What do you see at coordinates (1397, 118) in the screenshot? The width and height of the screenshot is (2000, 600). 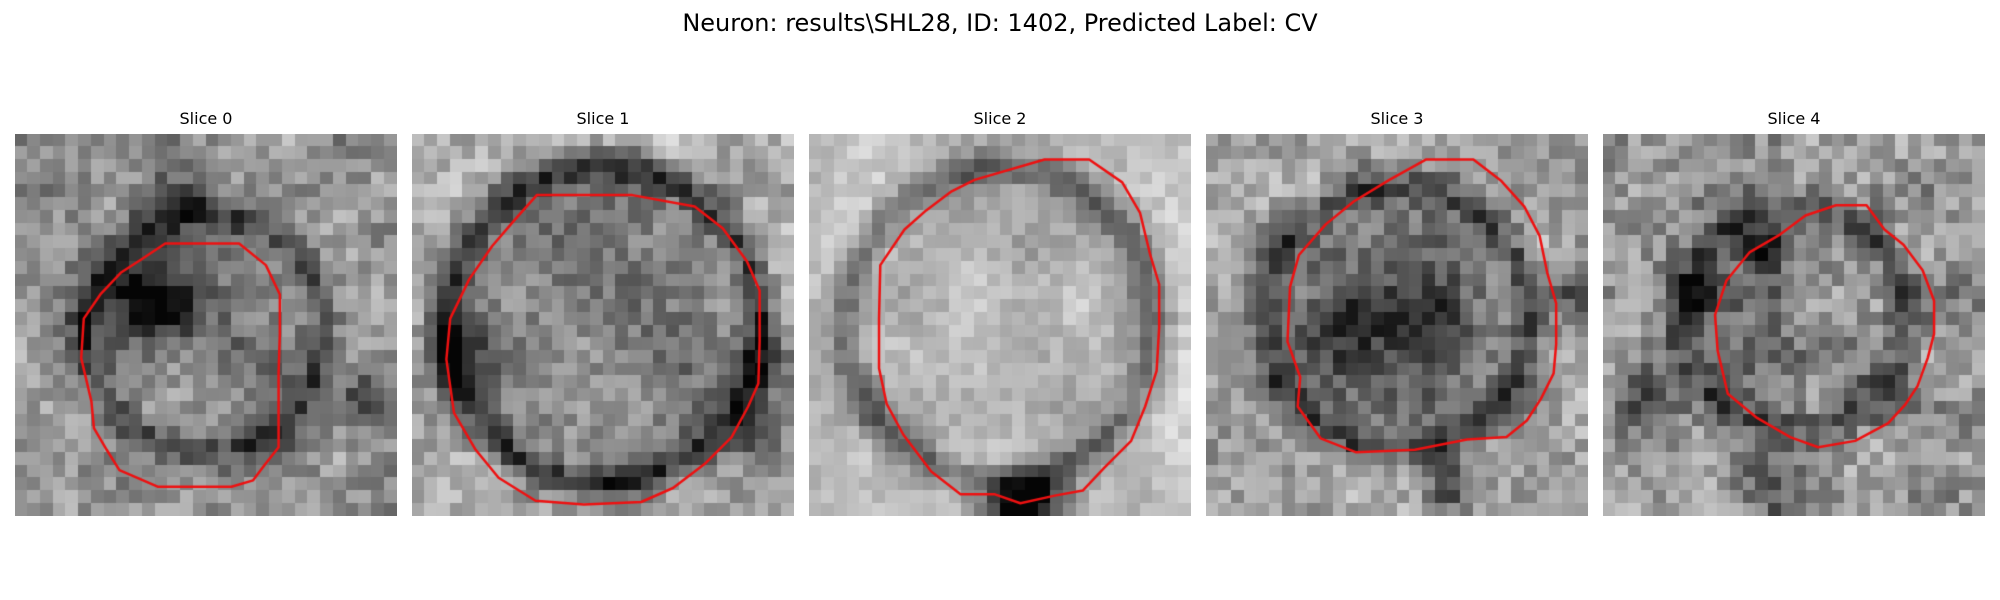 I see `slice-3-title: Slice 3` at bounding box center [1397, 118].